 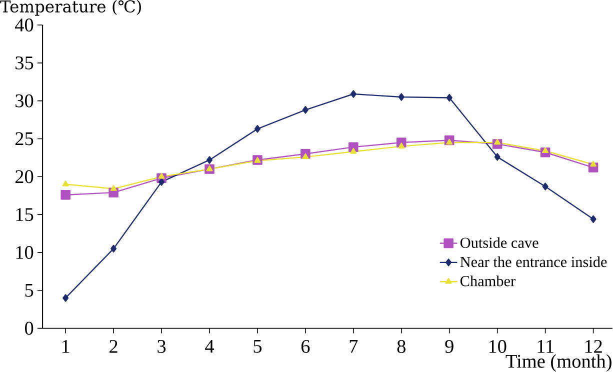 What do you see at coordinates (29, 328) in the screenshot?
I see `y-tick-label: 0` at bounding box center [29, 328].